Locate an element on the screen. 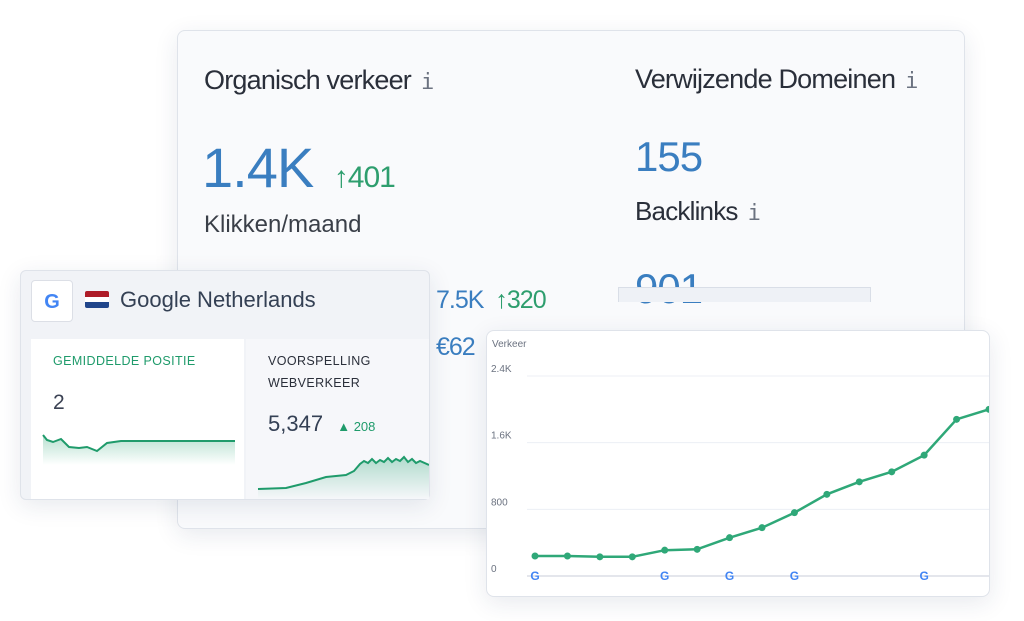 This screenshot has height=621, width=1024. flag-stripe-white is located at coordinates (97, 299).